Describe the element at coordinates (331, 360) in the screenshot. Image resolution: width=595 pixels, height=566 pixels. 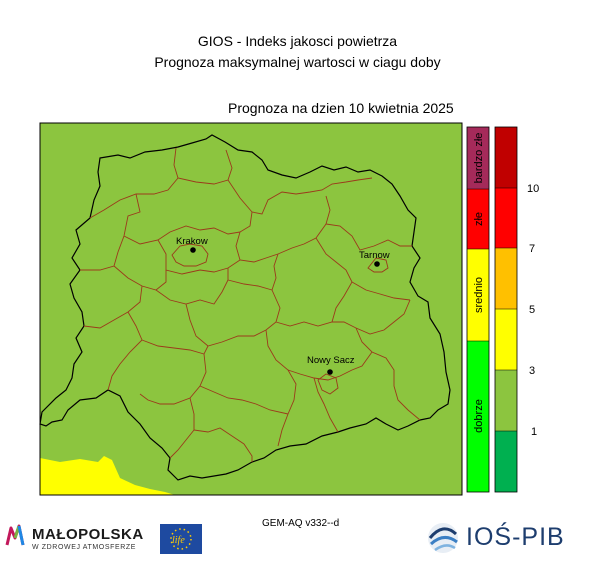
I see `city-label: Nowy Sacz` at that location.